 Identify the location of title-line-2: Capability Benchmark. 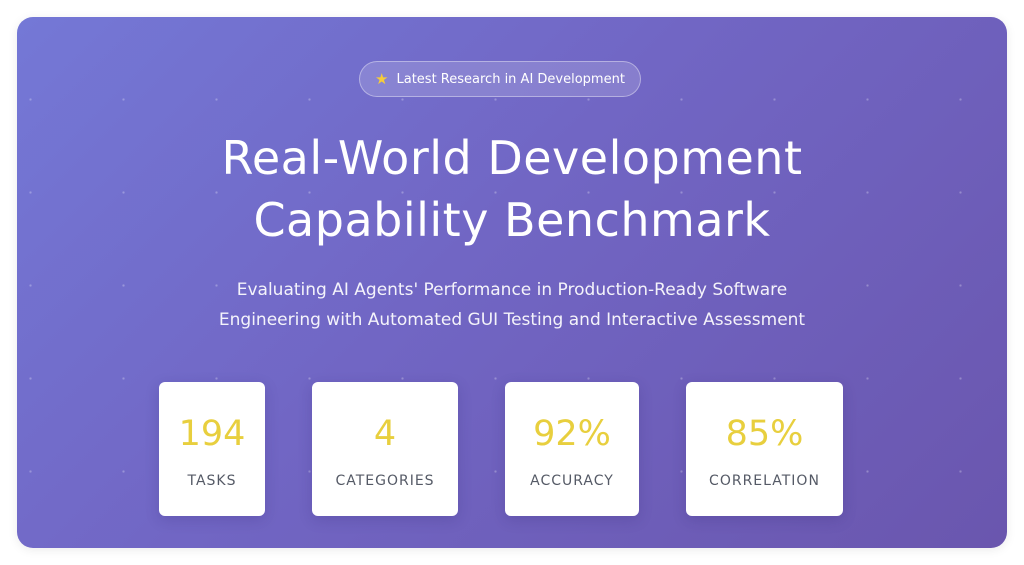
(512, 220).